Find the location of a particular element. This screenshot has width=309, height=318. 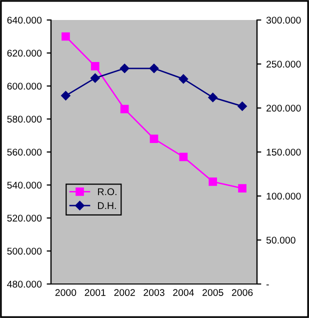

y-tick-label: 580.000 is located at coordinates (24, 119).